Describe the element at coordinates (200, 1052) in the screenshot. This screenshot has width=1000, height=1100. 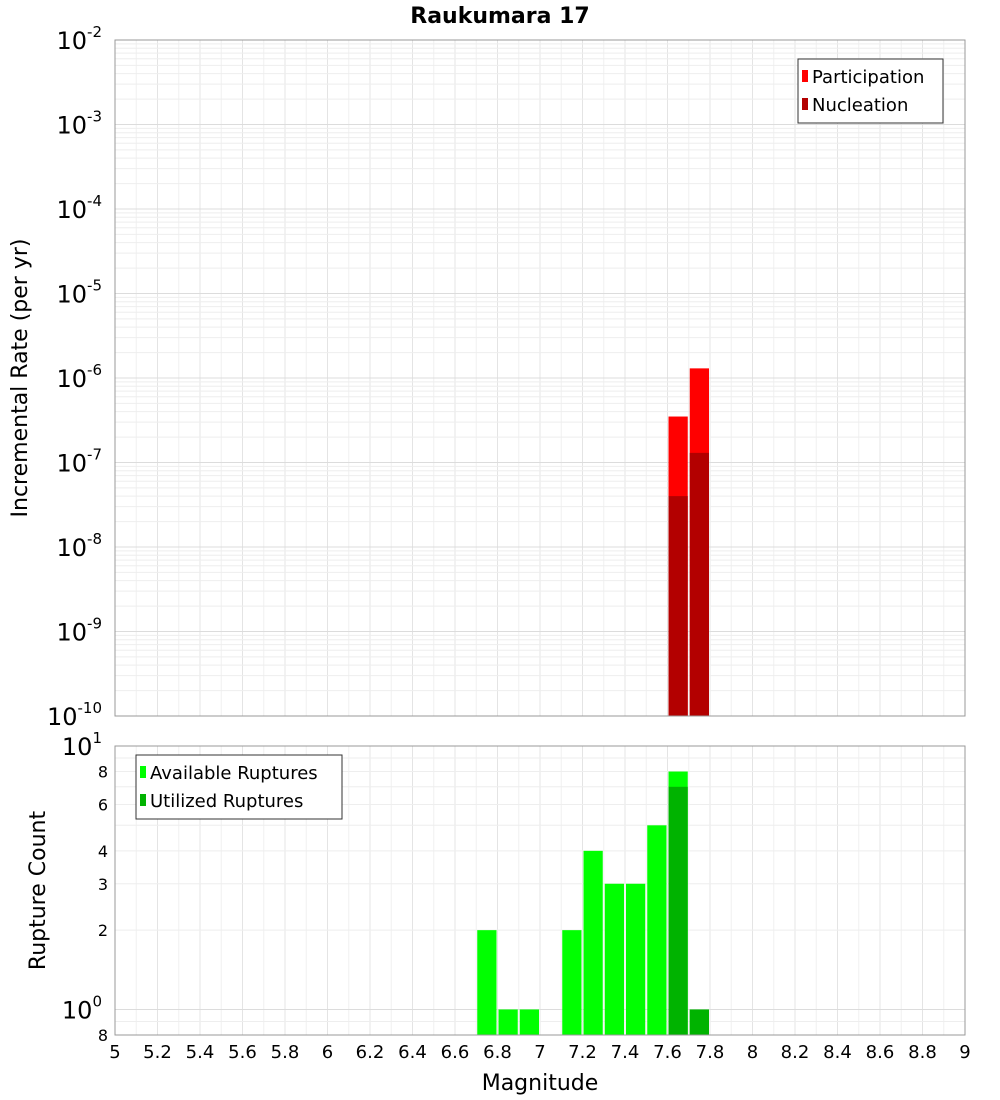
I see `x-tick-label: 5.4` at that location.